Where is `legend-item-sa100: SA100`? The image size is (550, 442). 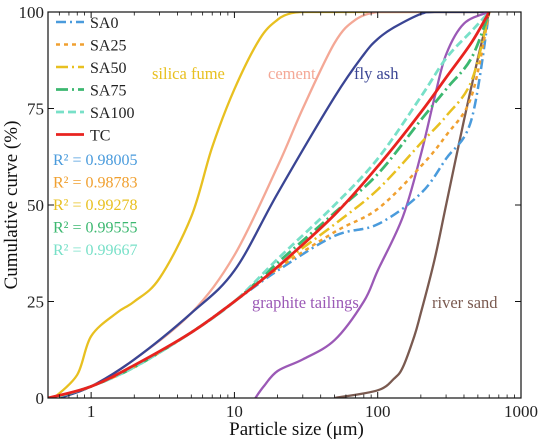 legend-item-sa100: SA100 is located at coordinates (95, 113).